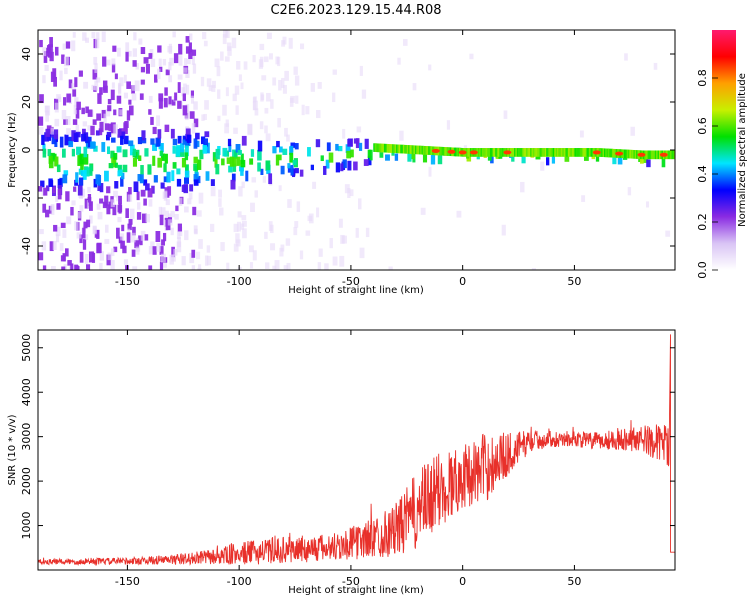 This screenshot has height=600, width=750. I want to click on spectrogram-y-axis-label: Frequency (Hz), so click(12, 150).